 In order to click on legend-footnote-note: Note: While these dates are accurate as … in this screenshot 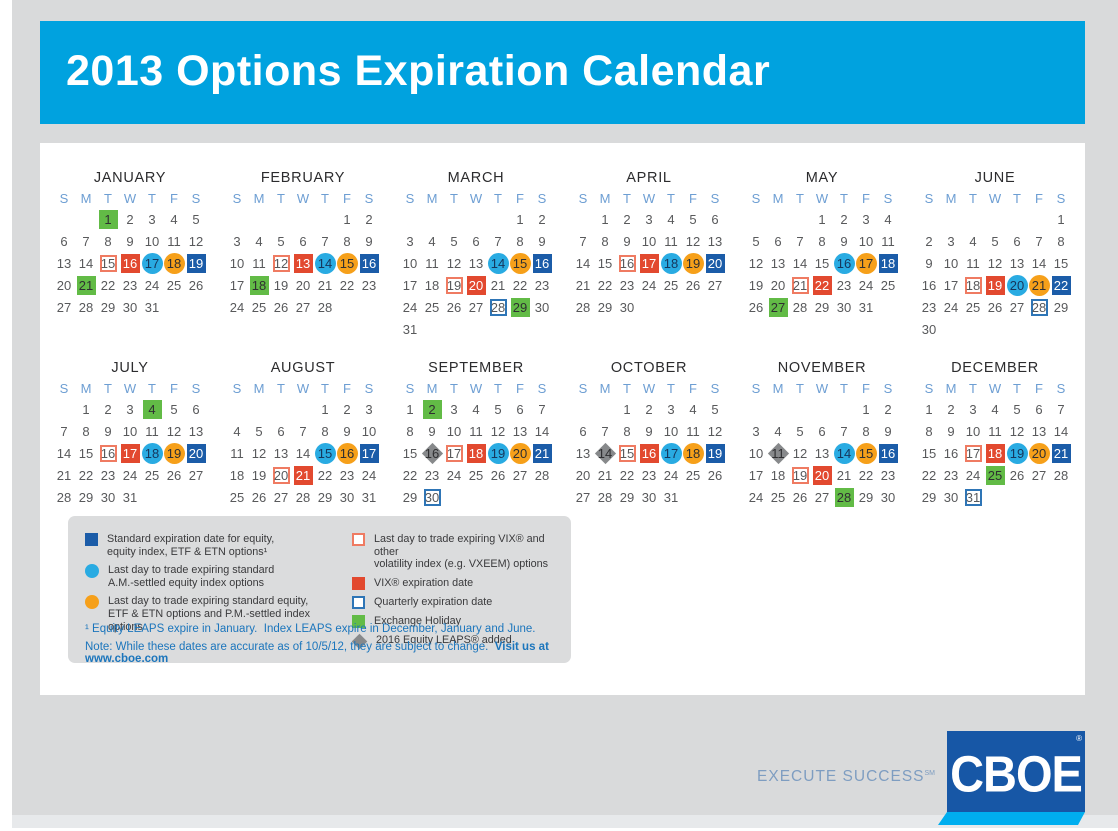, I will do `click(328, 653)`.